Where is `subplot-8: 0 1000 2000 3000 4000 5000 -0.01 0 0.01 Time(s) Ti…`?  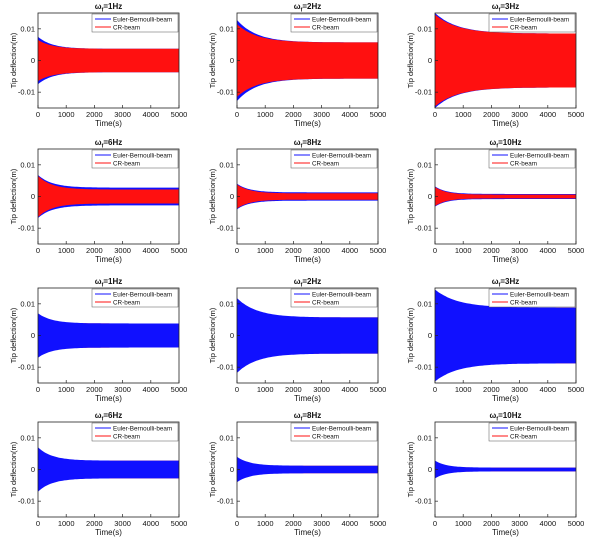
subplot-8: 0 1000 2000 3000 4000 5000 -0.01 0 0.01 Time(s) Ti… is located at coordinates (297, 340).